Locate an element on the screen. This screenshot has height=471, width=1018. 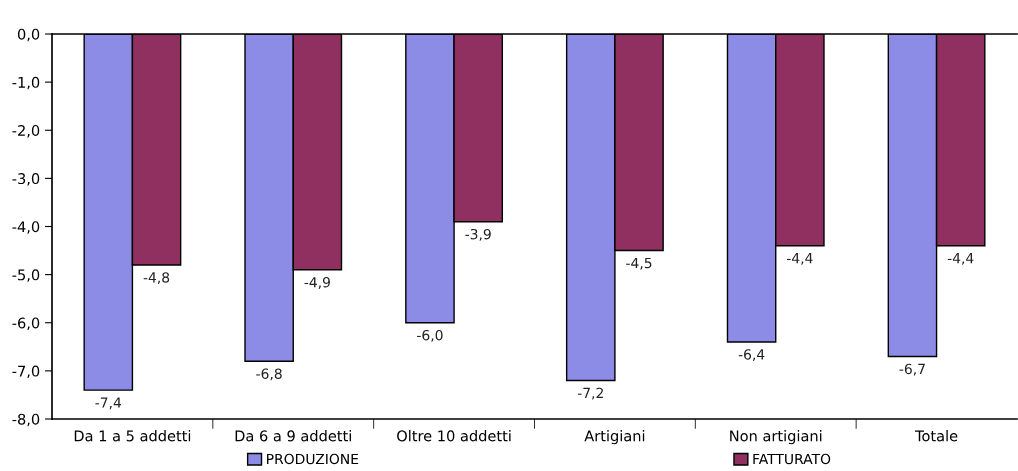
data-label: -6,4 is located at coordinates (751, 355).